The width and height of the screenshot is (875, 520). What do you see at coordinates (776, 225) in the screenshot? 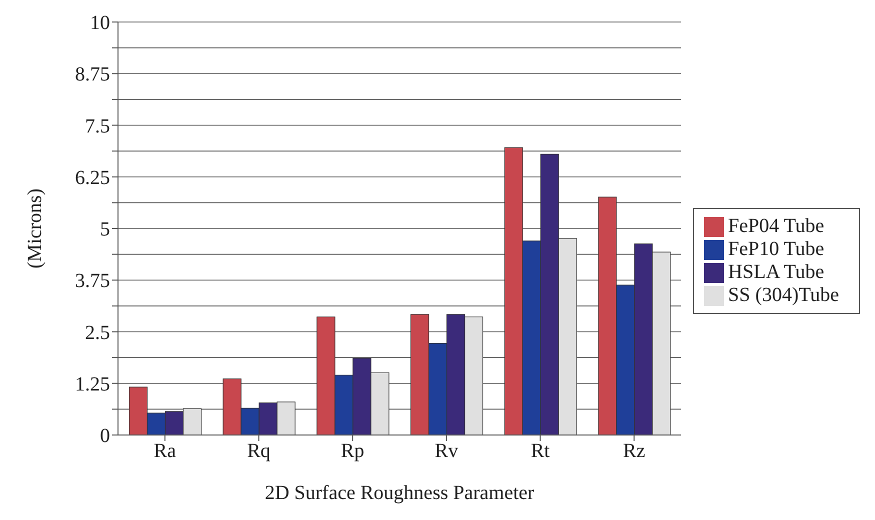
I see `legend-label: FeP04 Tube` at bounding box center [776, 225].